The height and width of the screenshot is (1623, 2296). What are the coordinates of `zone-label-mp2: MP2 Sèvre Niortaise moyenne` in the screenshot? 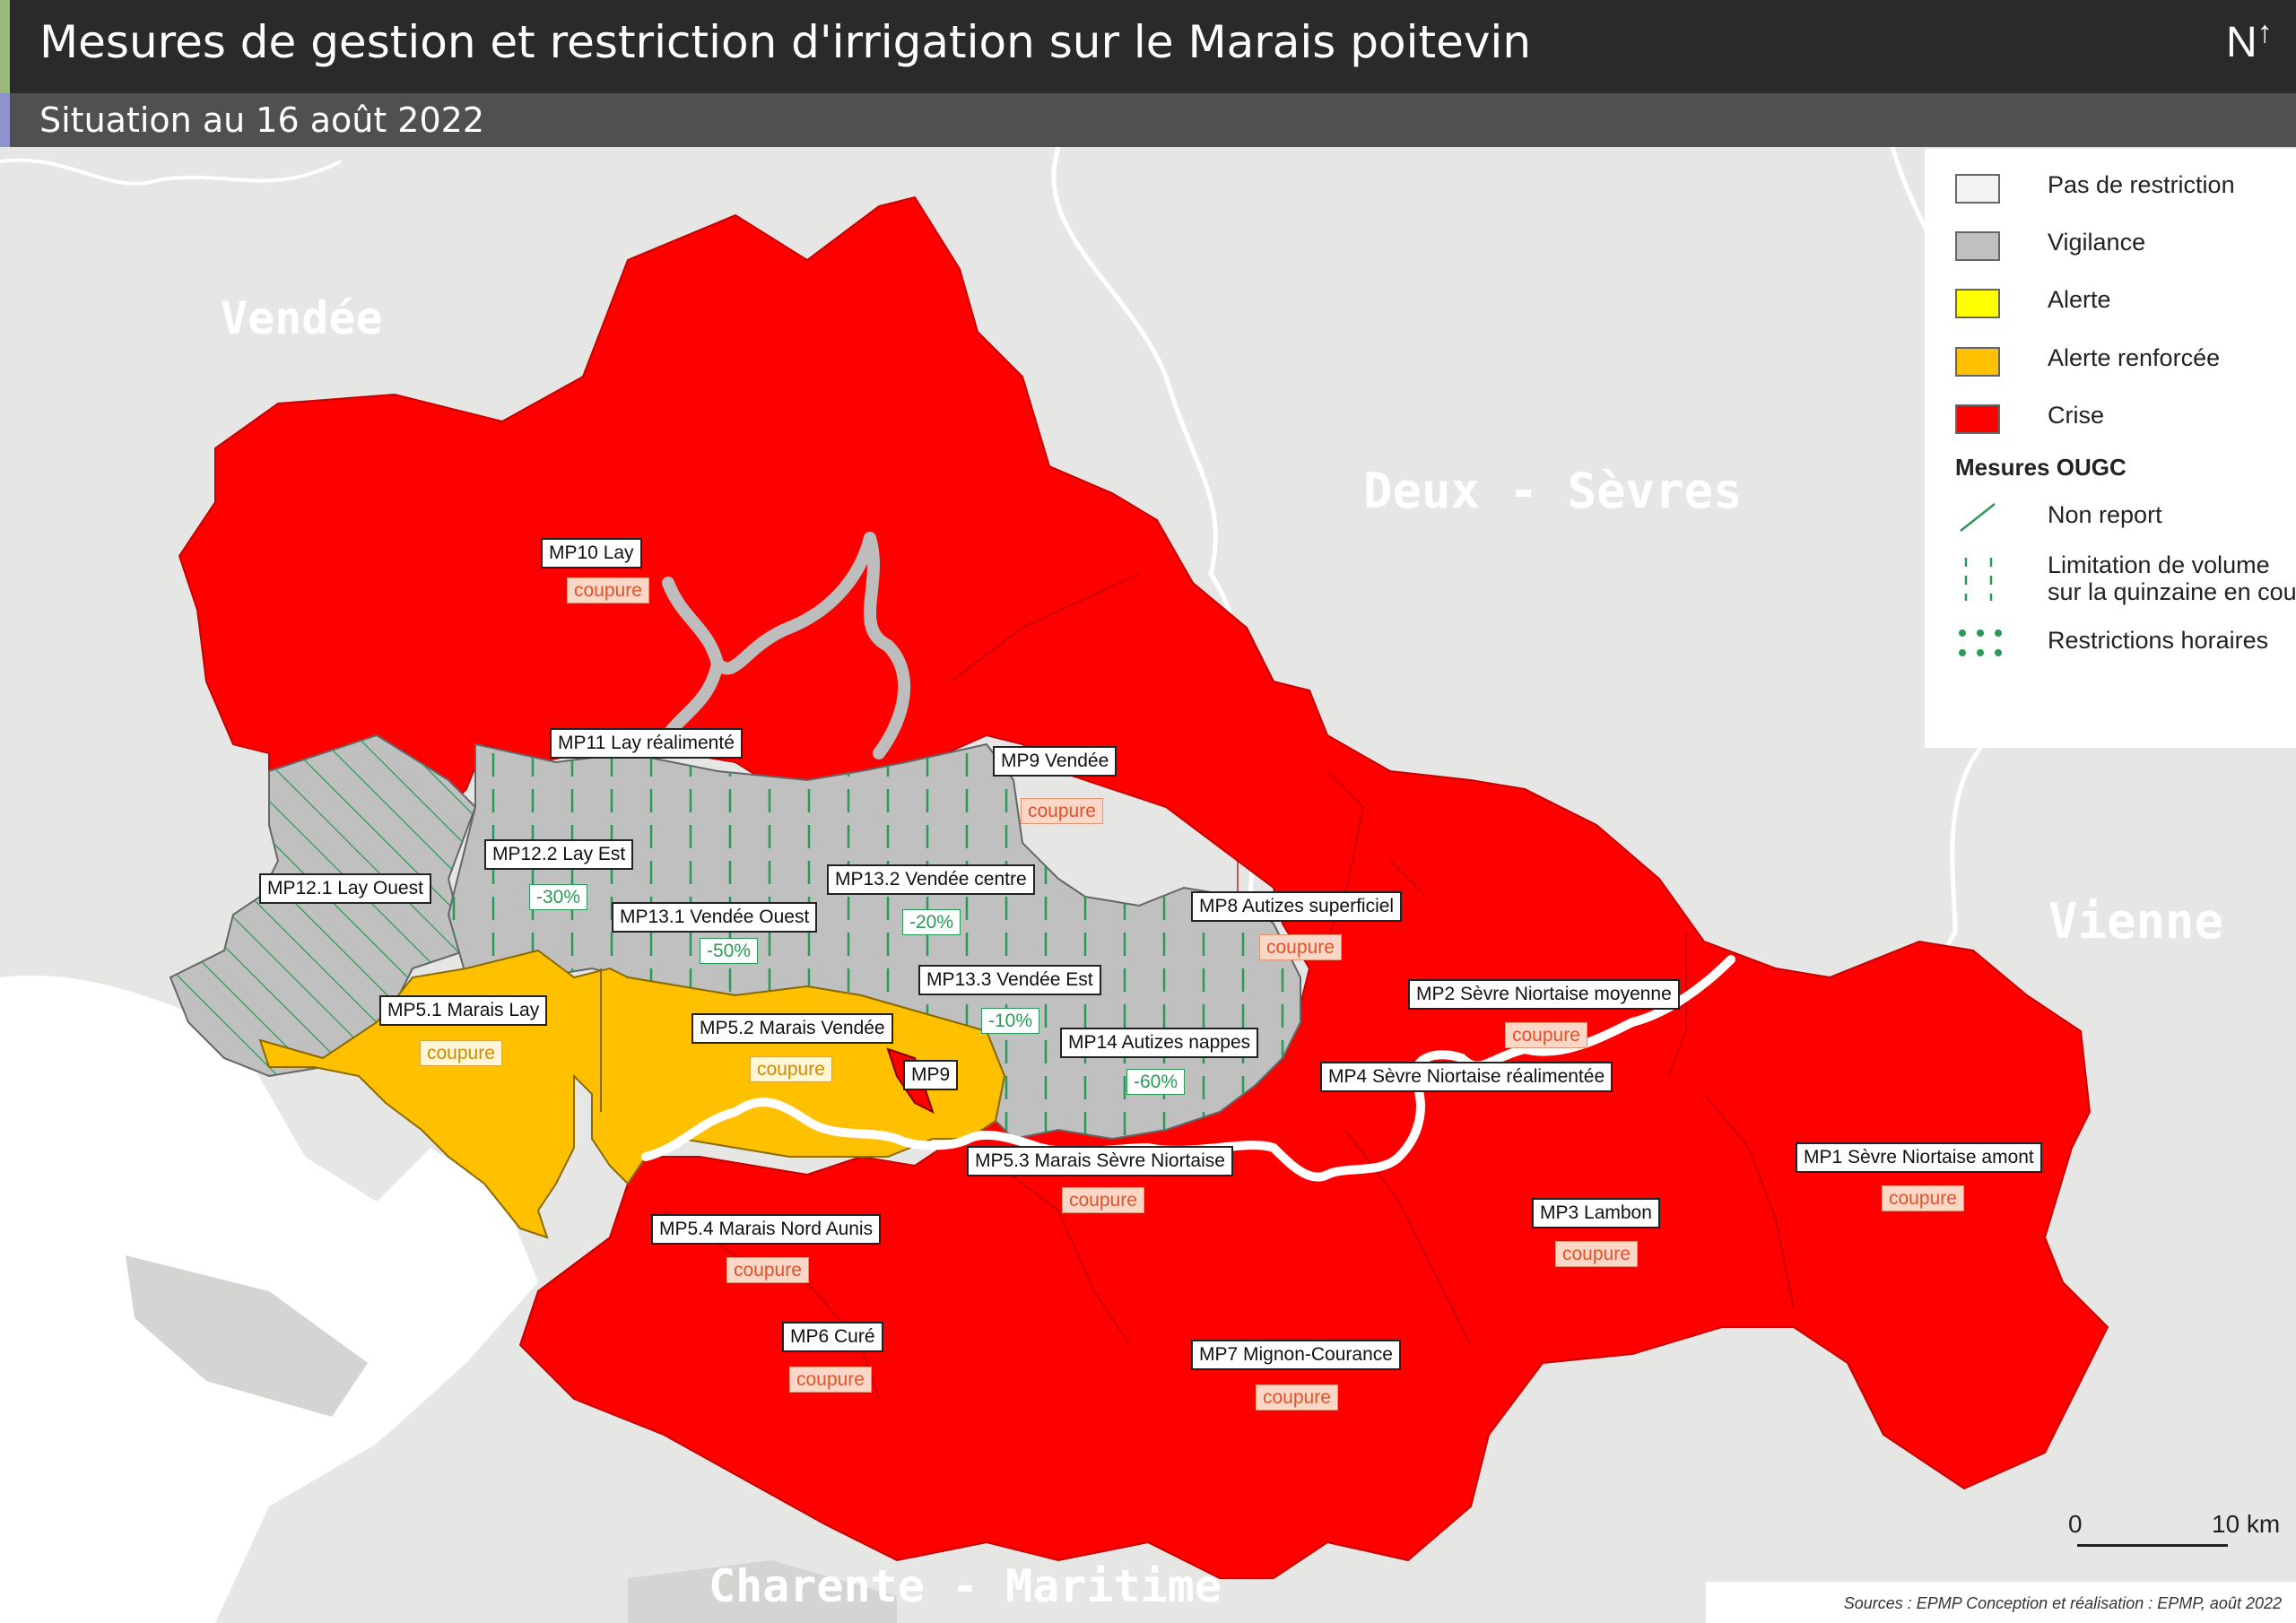 It's located at (1544, 994).